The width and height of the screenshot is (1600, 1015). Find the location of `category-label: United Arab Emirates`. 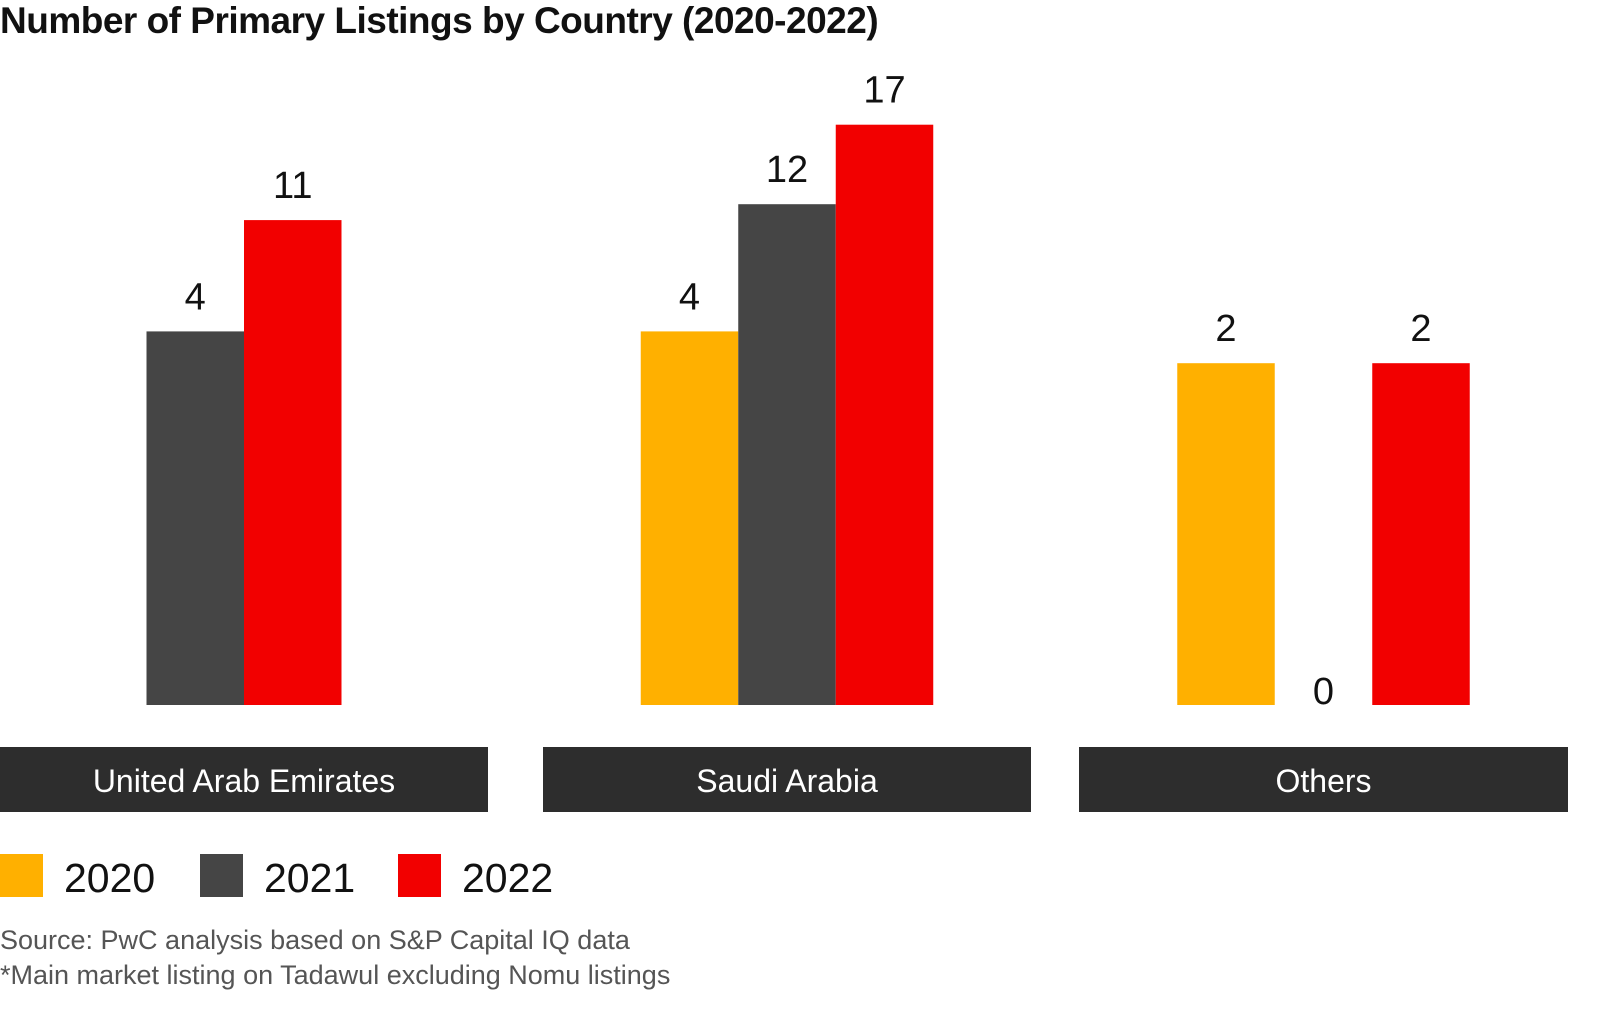

category-label: United Arab Emirates is located at coordinates (244, 781).